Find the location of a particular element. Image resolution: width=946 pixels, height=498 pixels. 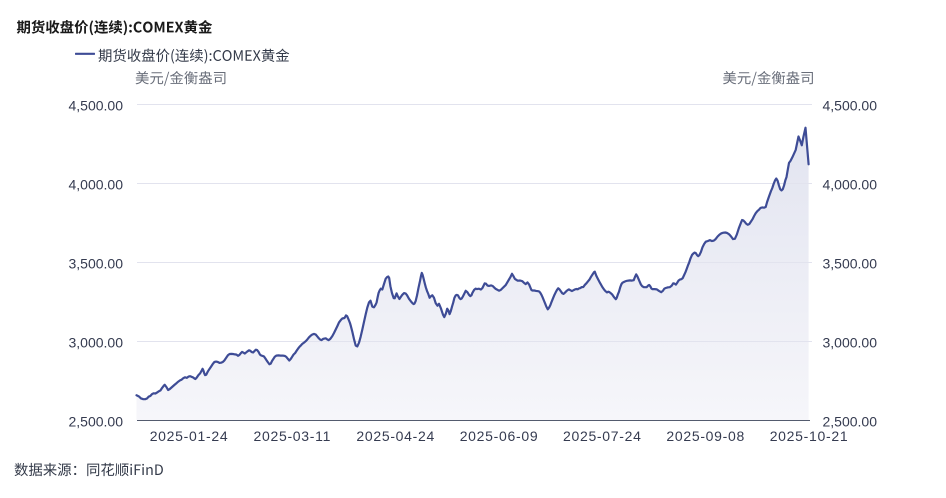

svg-text: 2025-09-08 is located at coordinates (705, 436).